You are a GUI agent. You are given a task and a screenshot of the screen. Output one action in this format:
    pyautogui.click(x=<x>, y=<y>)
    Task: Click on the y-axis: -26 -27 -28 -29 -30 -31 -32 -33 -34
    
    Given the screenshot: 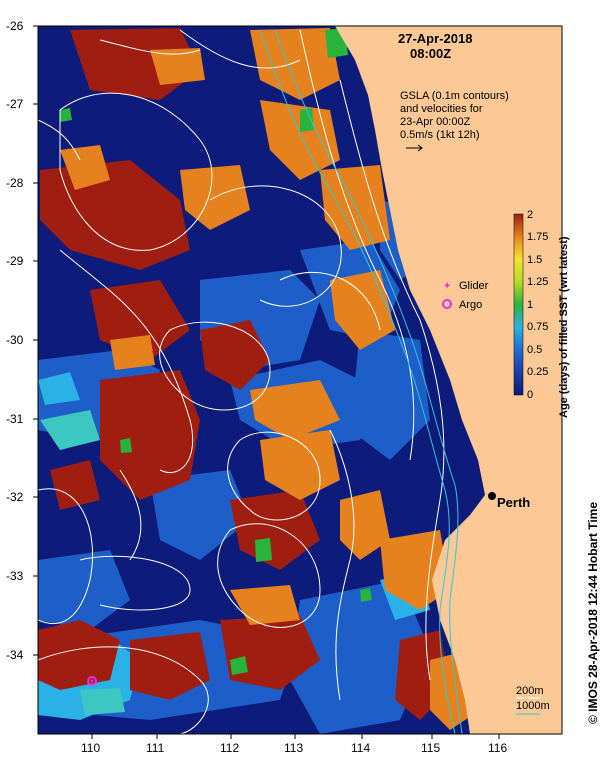 What is the action you would take?
    pyautogui.click(x=22, y=340)
    